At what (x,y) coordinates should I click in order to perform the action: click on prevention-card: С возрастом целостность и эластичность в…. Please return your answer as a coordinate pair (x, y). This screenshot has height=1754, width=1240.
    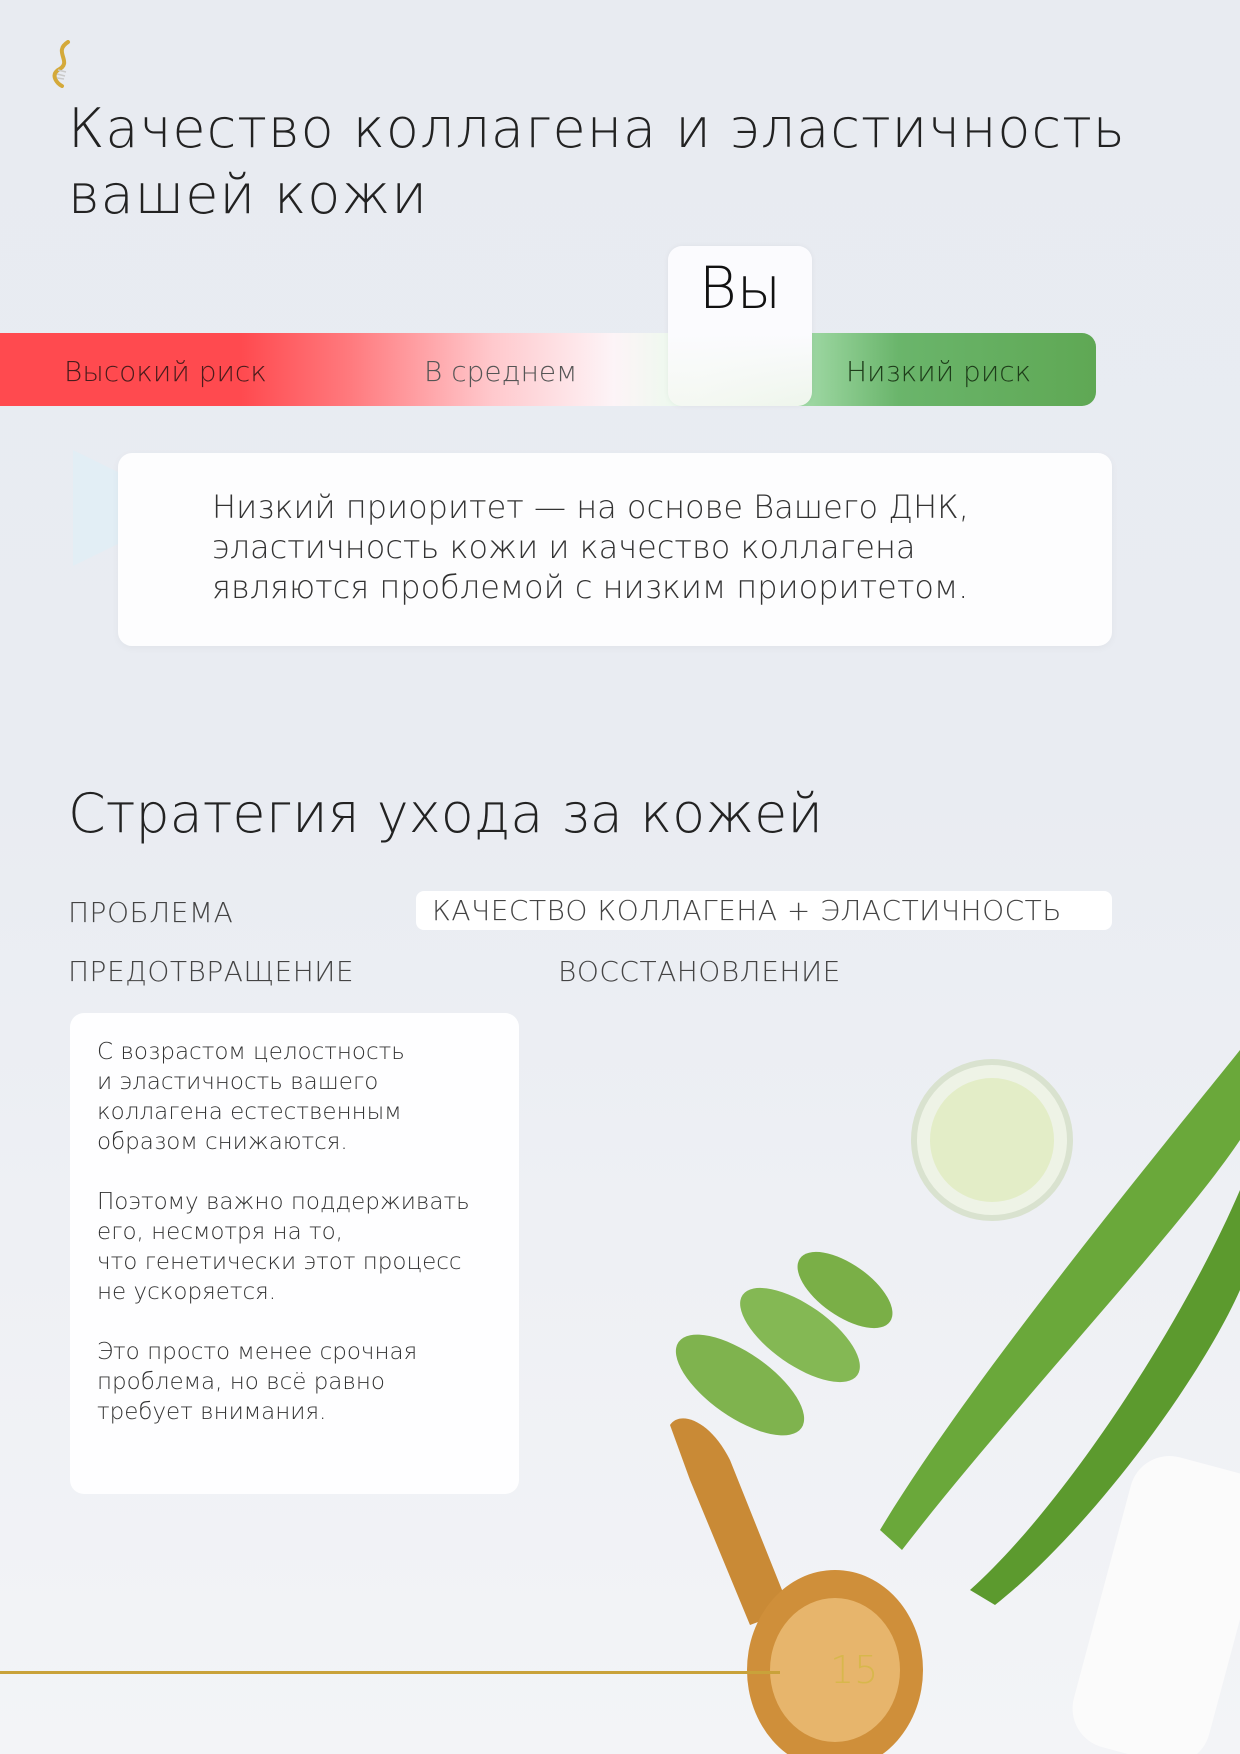
    Looking at the image, I should click on (294, 1253).